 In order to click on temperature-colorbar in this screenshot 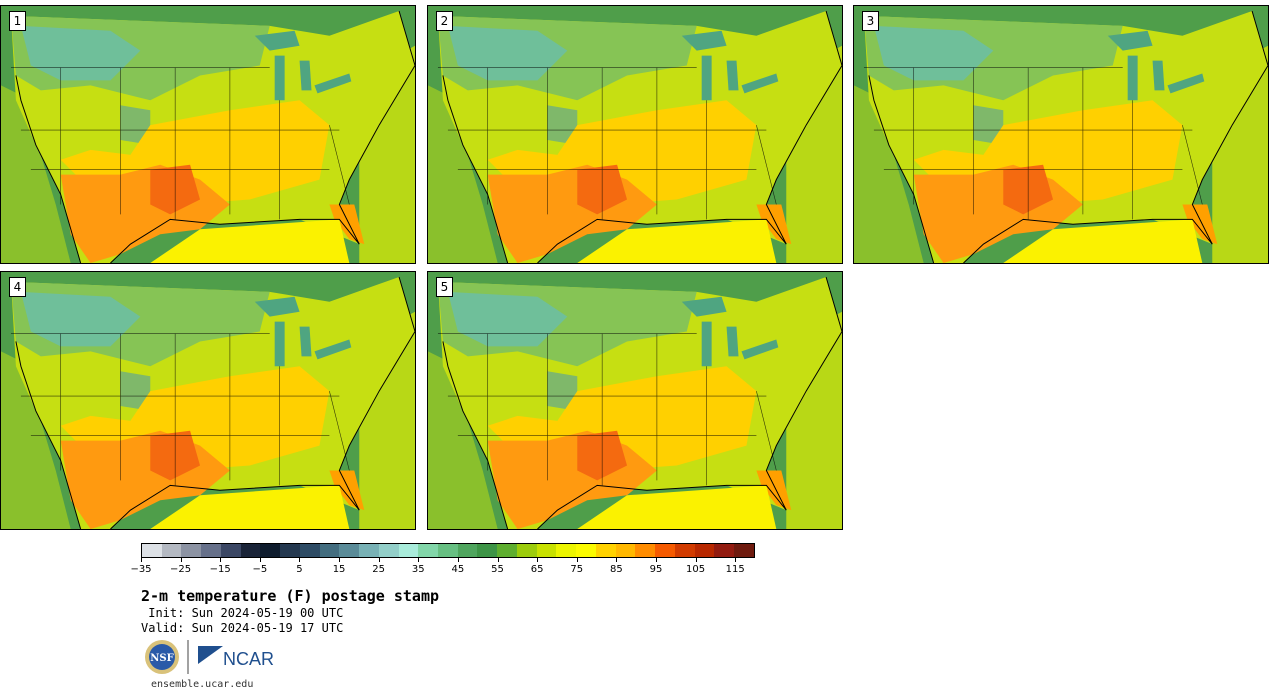, I will do `click(448, 550)`.